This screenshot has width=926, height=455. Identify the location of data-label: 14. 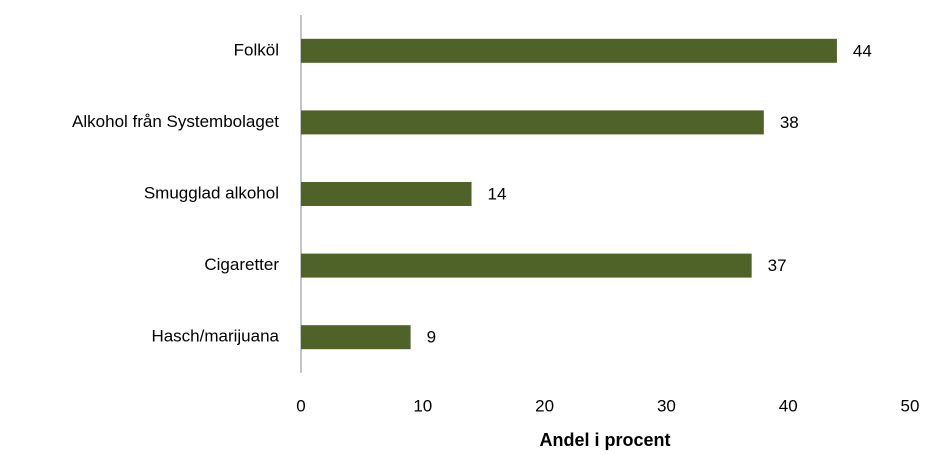
(497, 193).